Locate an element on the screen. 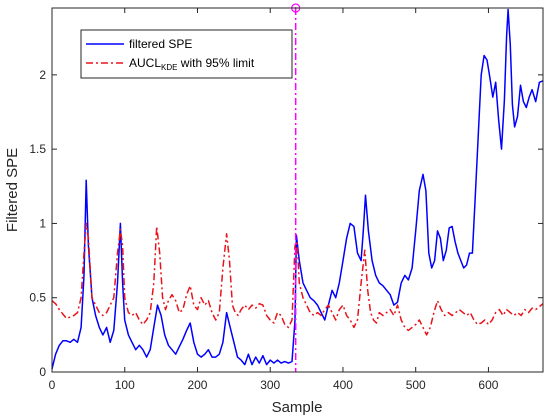  x-tick-label: 500 is located at coordinates (416, 385).